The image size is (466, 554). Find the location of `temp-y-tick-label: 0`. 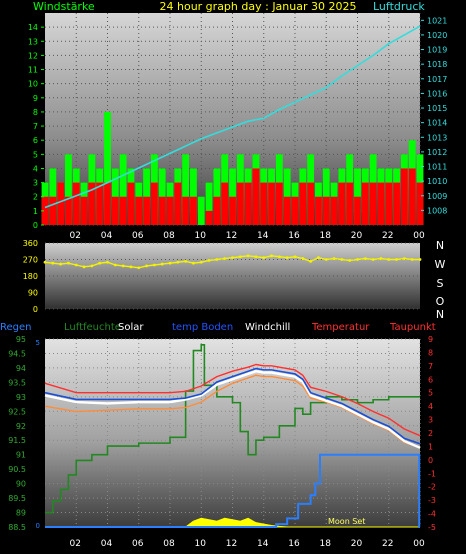

temp-y-tick-label: 0 is located at coordinates (430, 460).